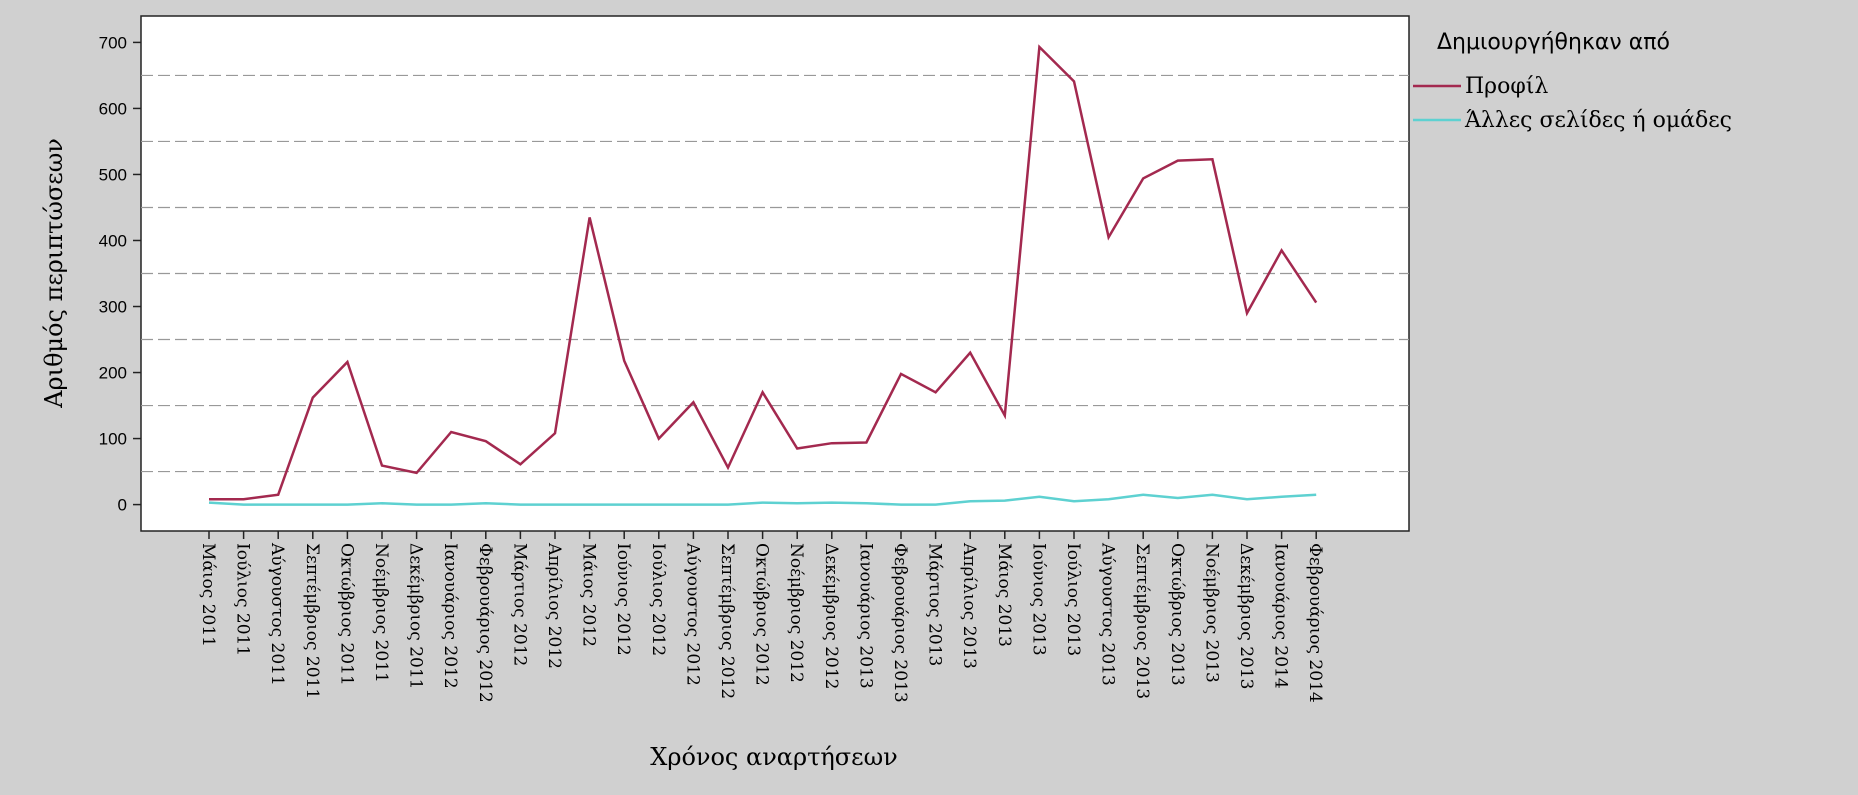 Image resolution: width=1858 pixels, height=795 pixels. Describe the element at coordinates (450, 616) in the screenshot. I see `x-tick-label: Ιανουάριος 2012` at that location.